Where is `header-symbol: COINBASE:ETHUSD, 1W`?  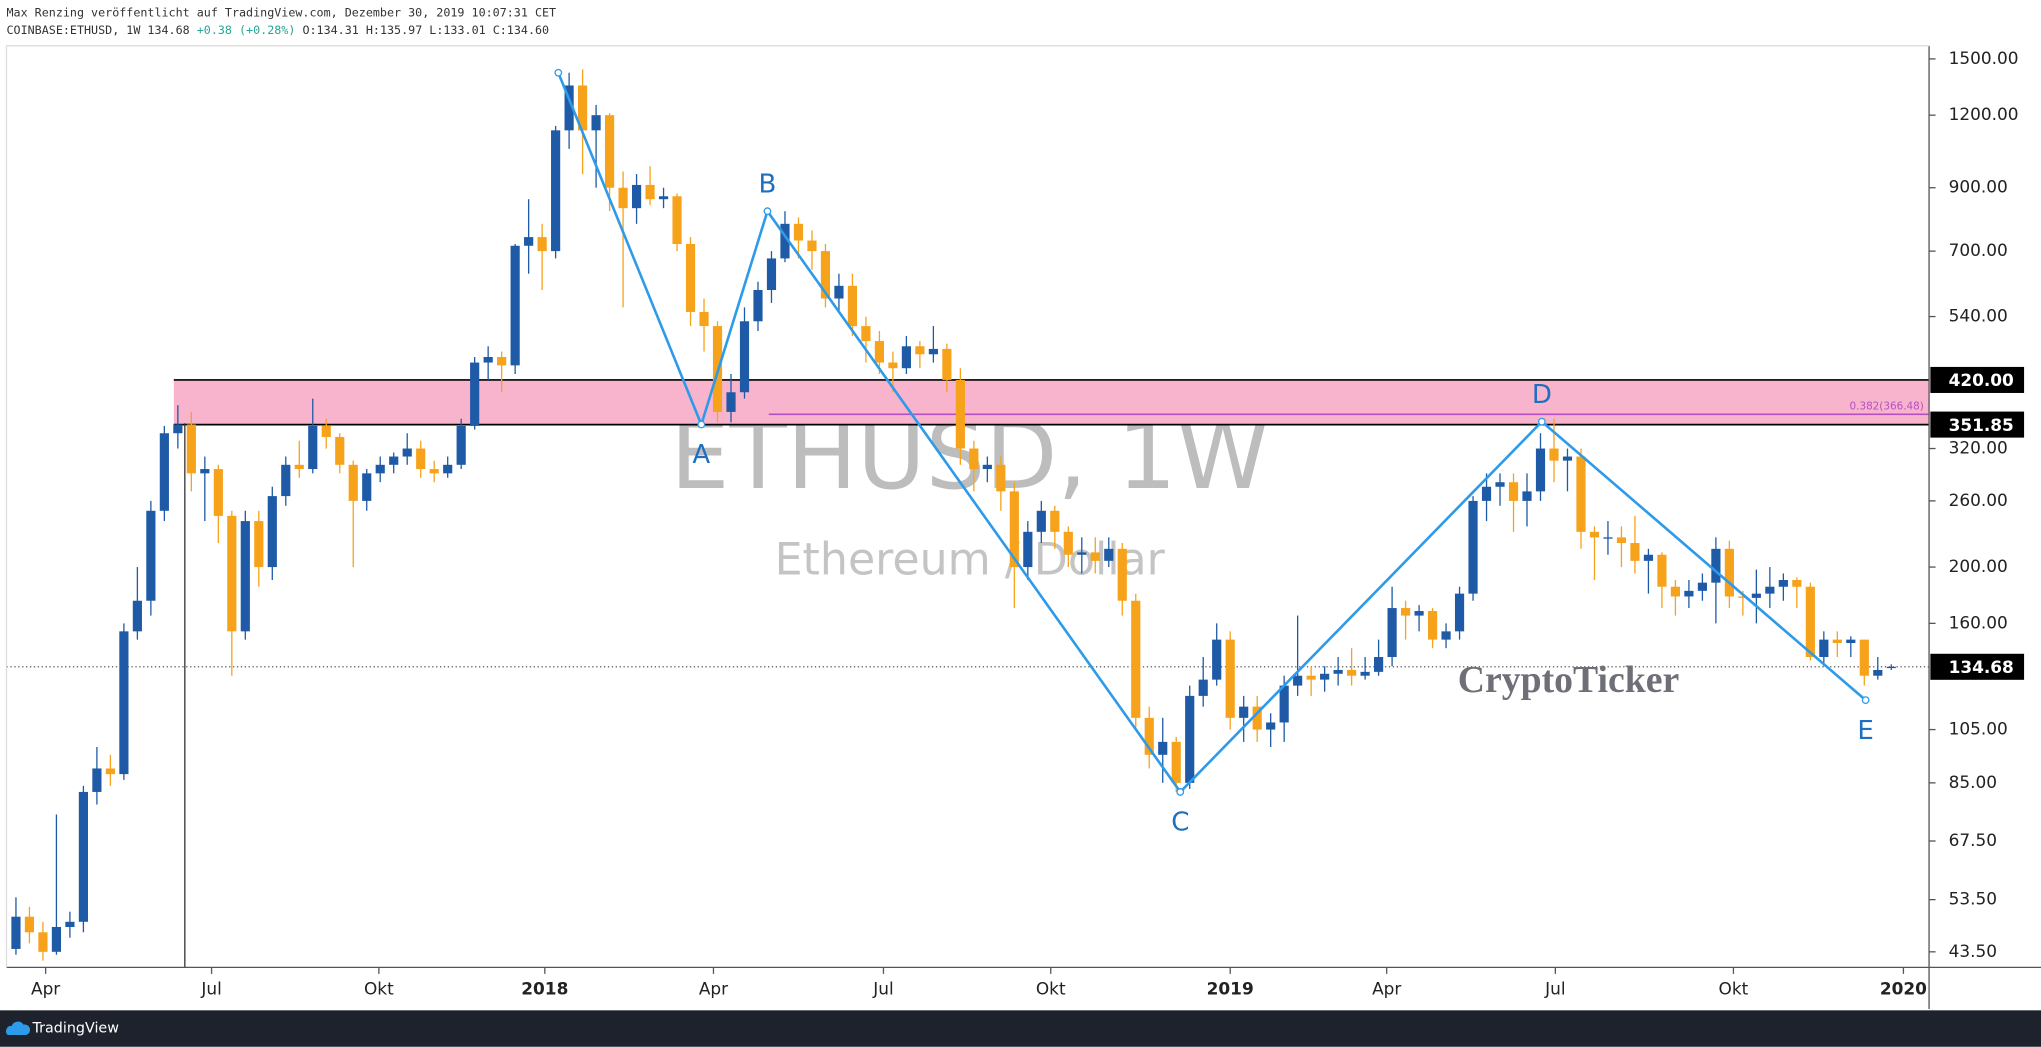 header-symbol: COINBASE:ETHUSD, 1W is located at coordinates (74, 30).